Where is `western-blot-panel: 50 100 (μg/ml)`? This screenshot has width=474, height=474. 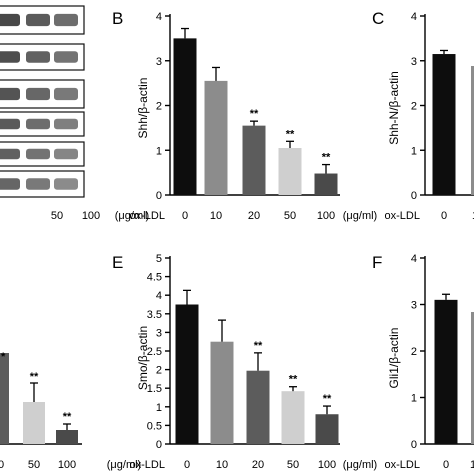
western-blot-panel: 50 100 (μg/ml) is located at coordinates (74, 113).